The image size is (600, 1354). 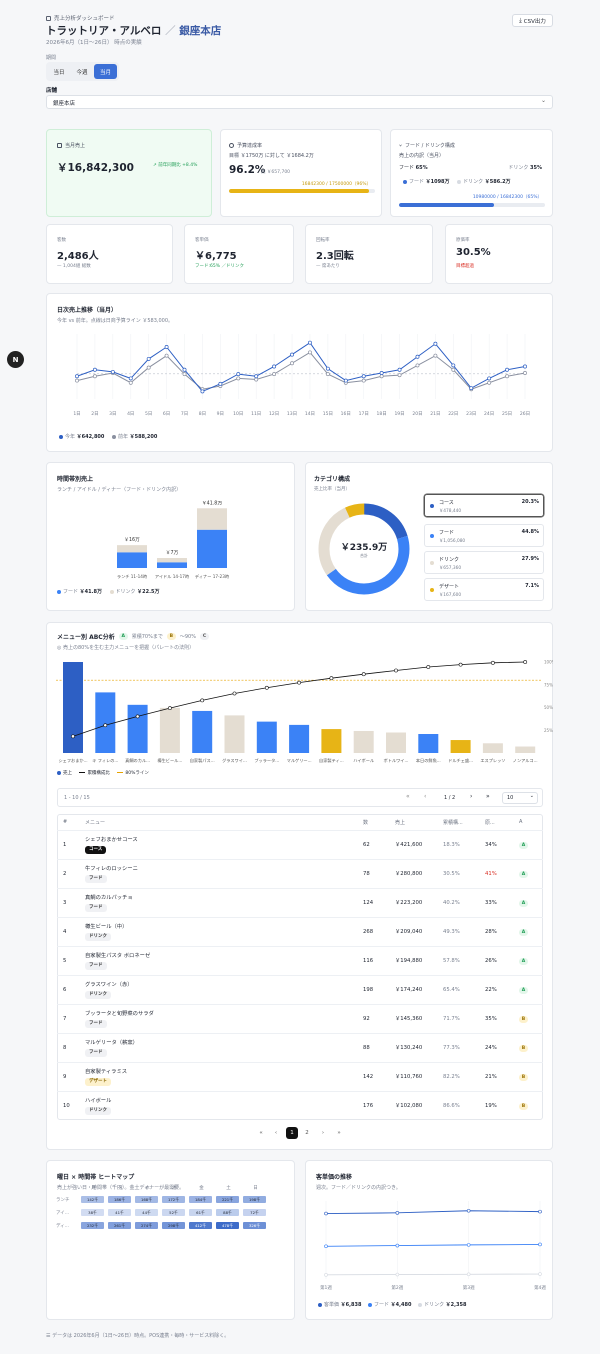 I want to click on heatmap-cell: 274千, so click(x=146, y=1225).